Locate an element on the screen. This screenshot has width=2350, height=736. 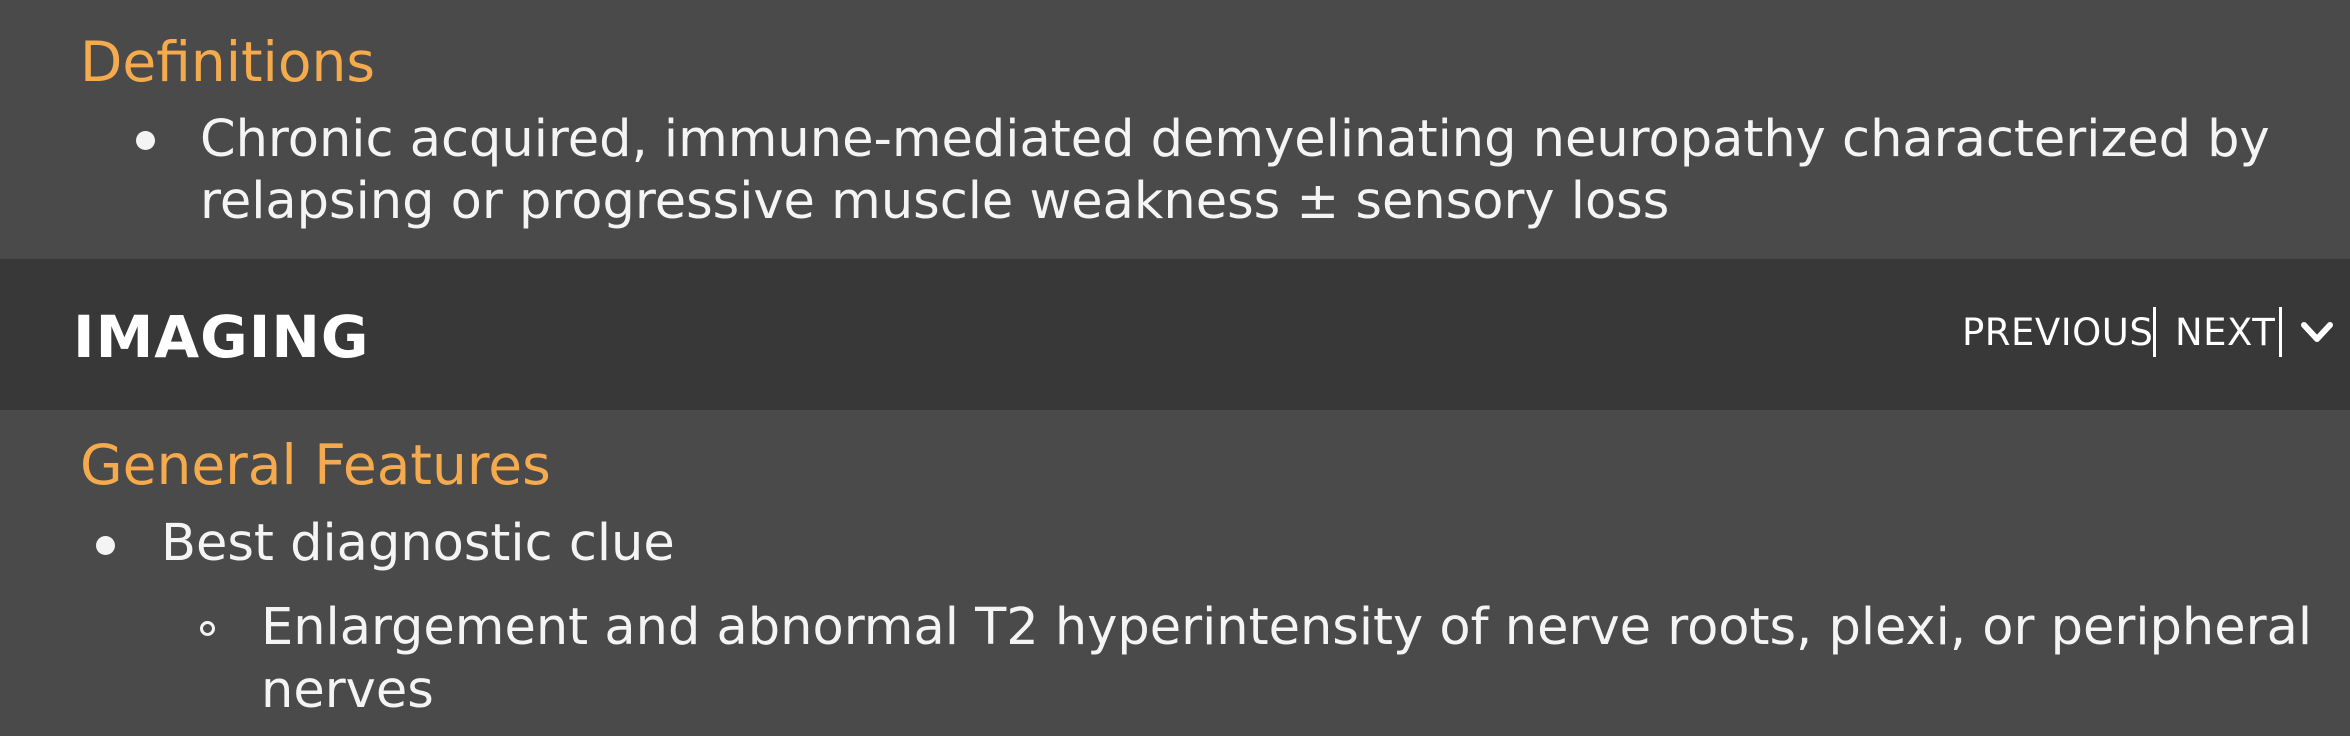
general-features-heading: General Features is located at coordinates (315, 465).